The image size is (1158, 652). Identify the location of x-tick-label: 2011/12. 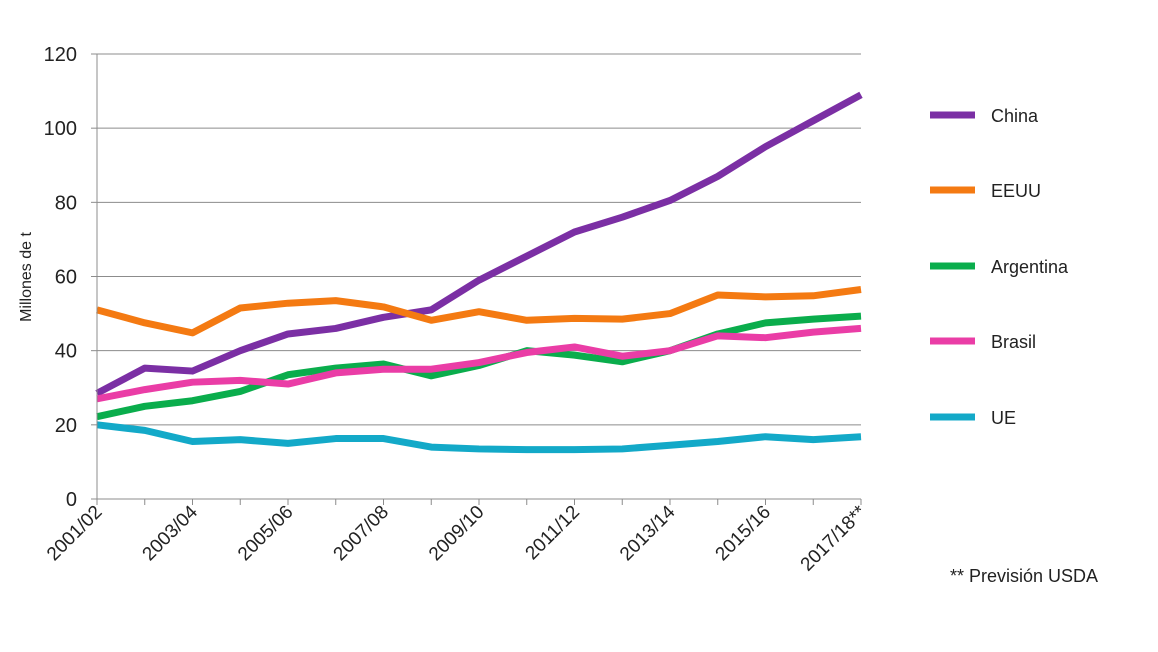
(553, 533).